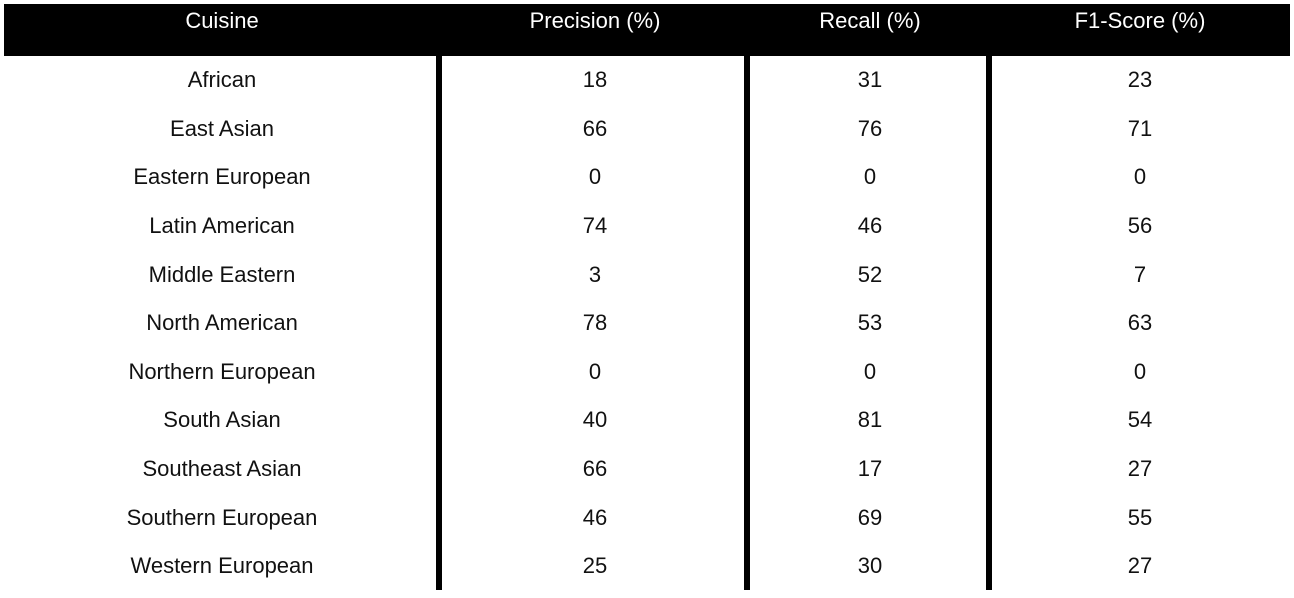 The height and width of the screenshot is (598, 1294). What do you see at coordinates (870, 20) in the screenshot?
I see `header-recall: Recall (%)` at bounding box center [870, 20].